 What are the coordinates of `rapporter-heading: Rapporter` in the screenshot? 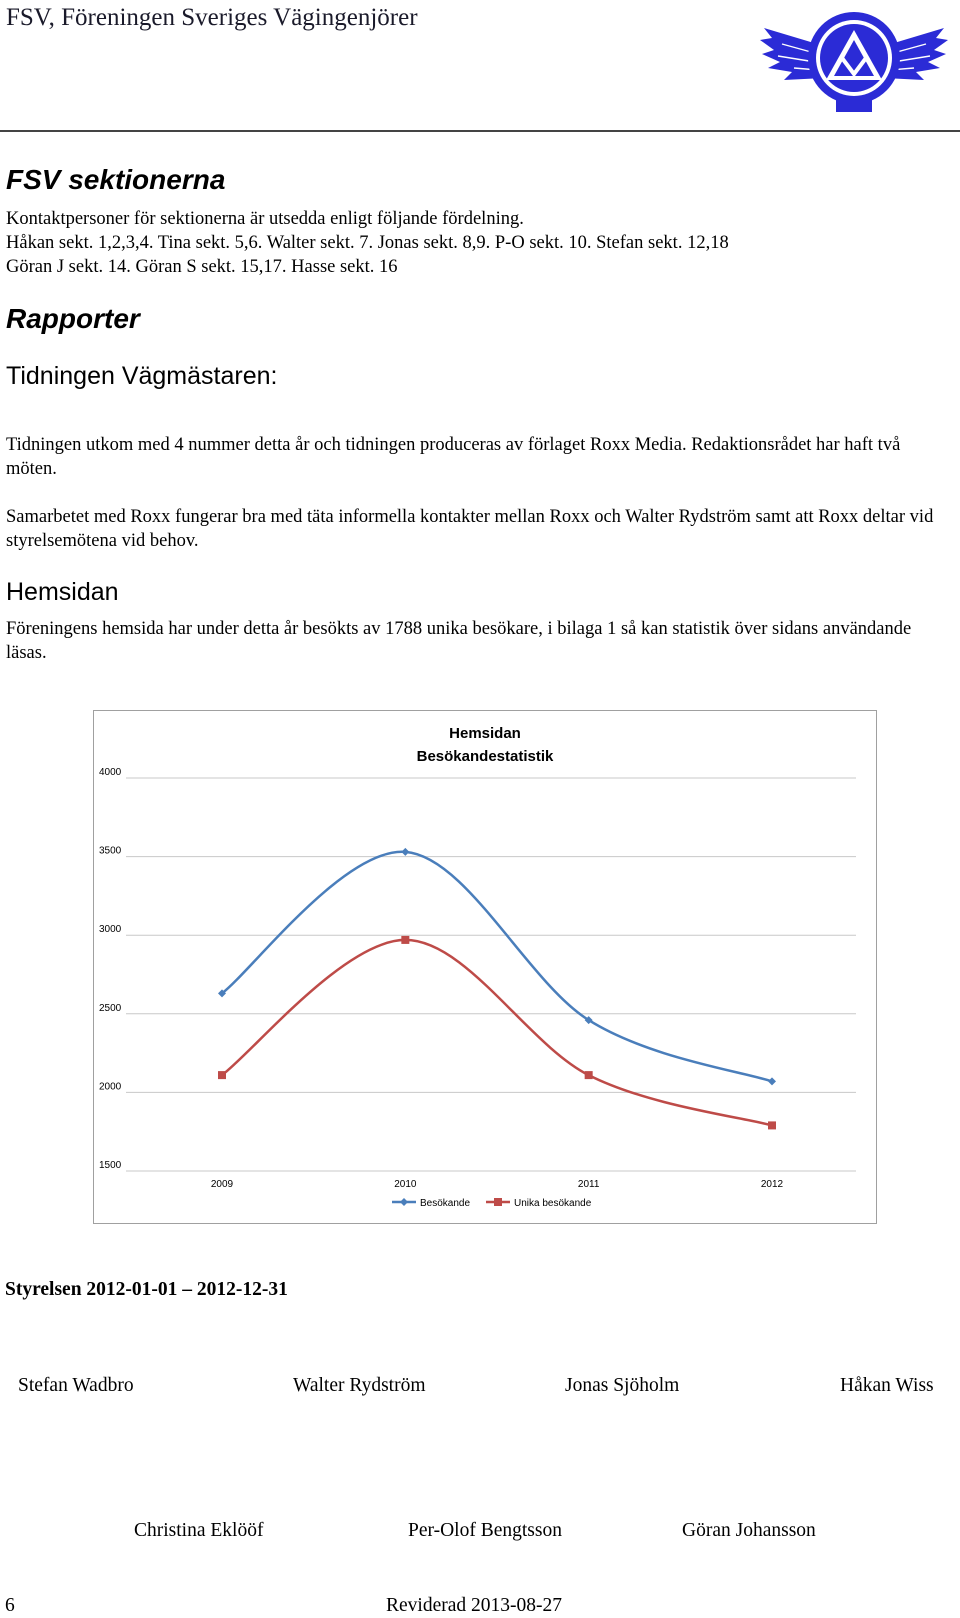 It's located at (73, 318).